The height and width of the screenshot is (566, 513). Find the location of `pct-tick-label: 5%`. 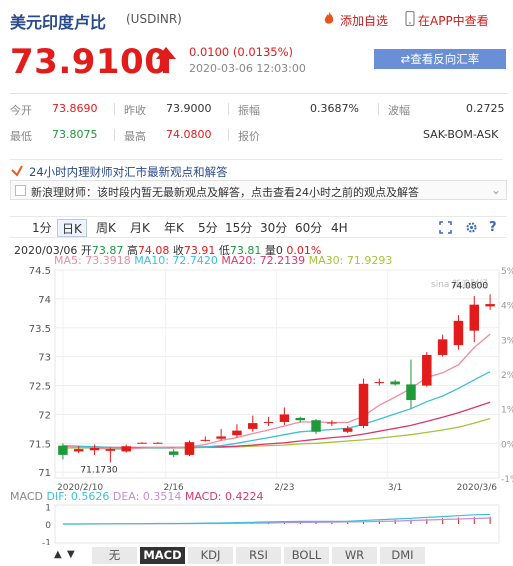

pct-tick-label: 5% is located at coordinates (507, 272).